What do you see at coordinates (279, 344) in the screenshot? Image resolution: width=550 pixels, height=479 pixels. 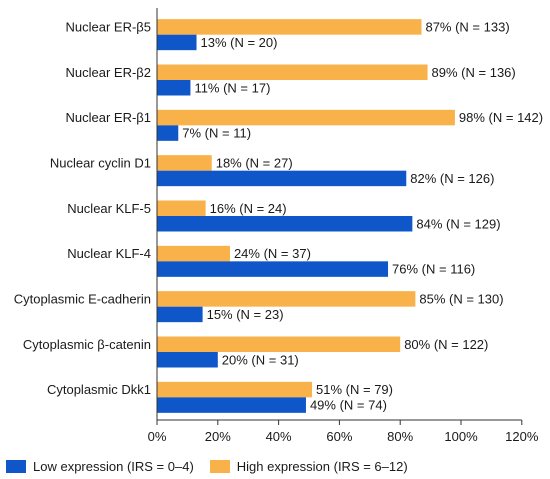 I see `bar-7-high` at bounding box center [279, 344].